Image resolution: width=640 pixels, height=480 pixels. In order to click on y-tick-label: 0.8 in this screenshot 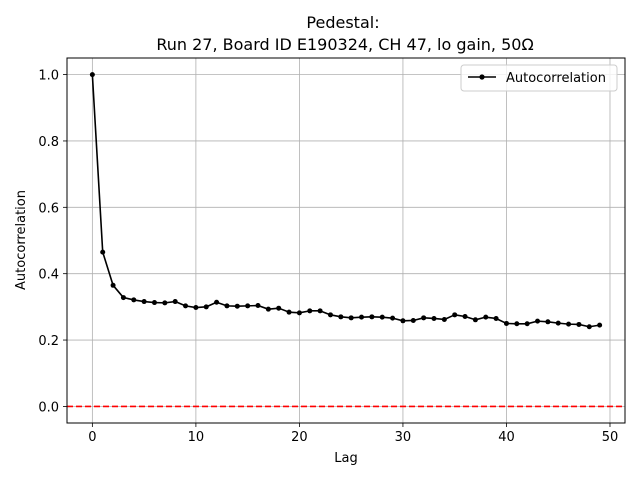, I will do `click(48, 142)`.